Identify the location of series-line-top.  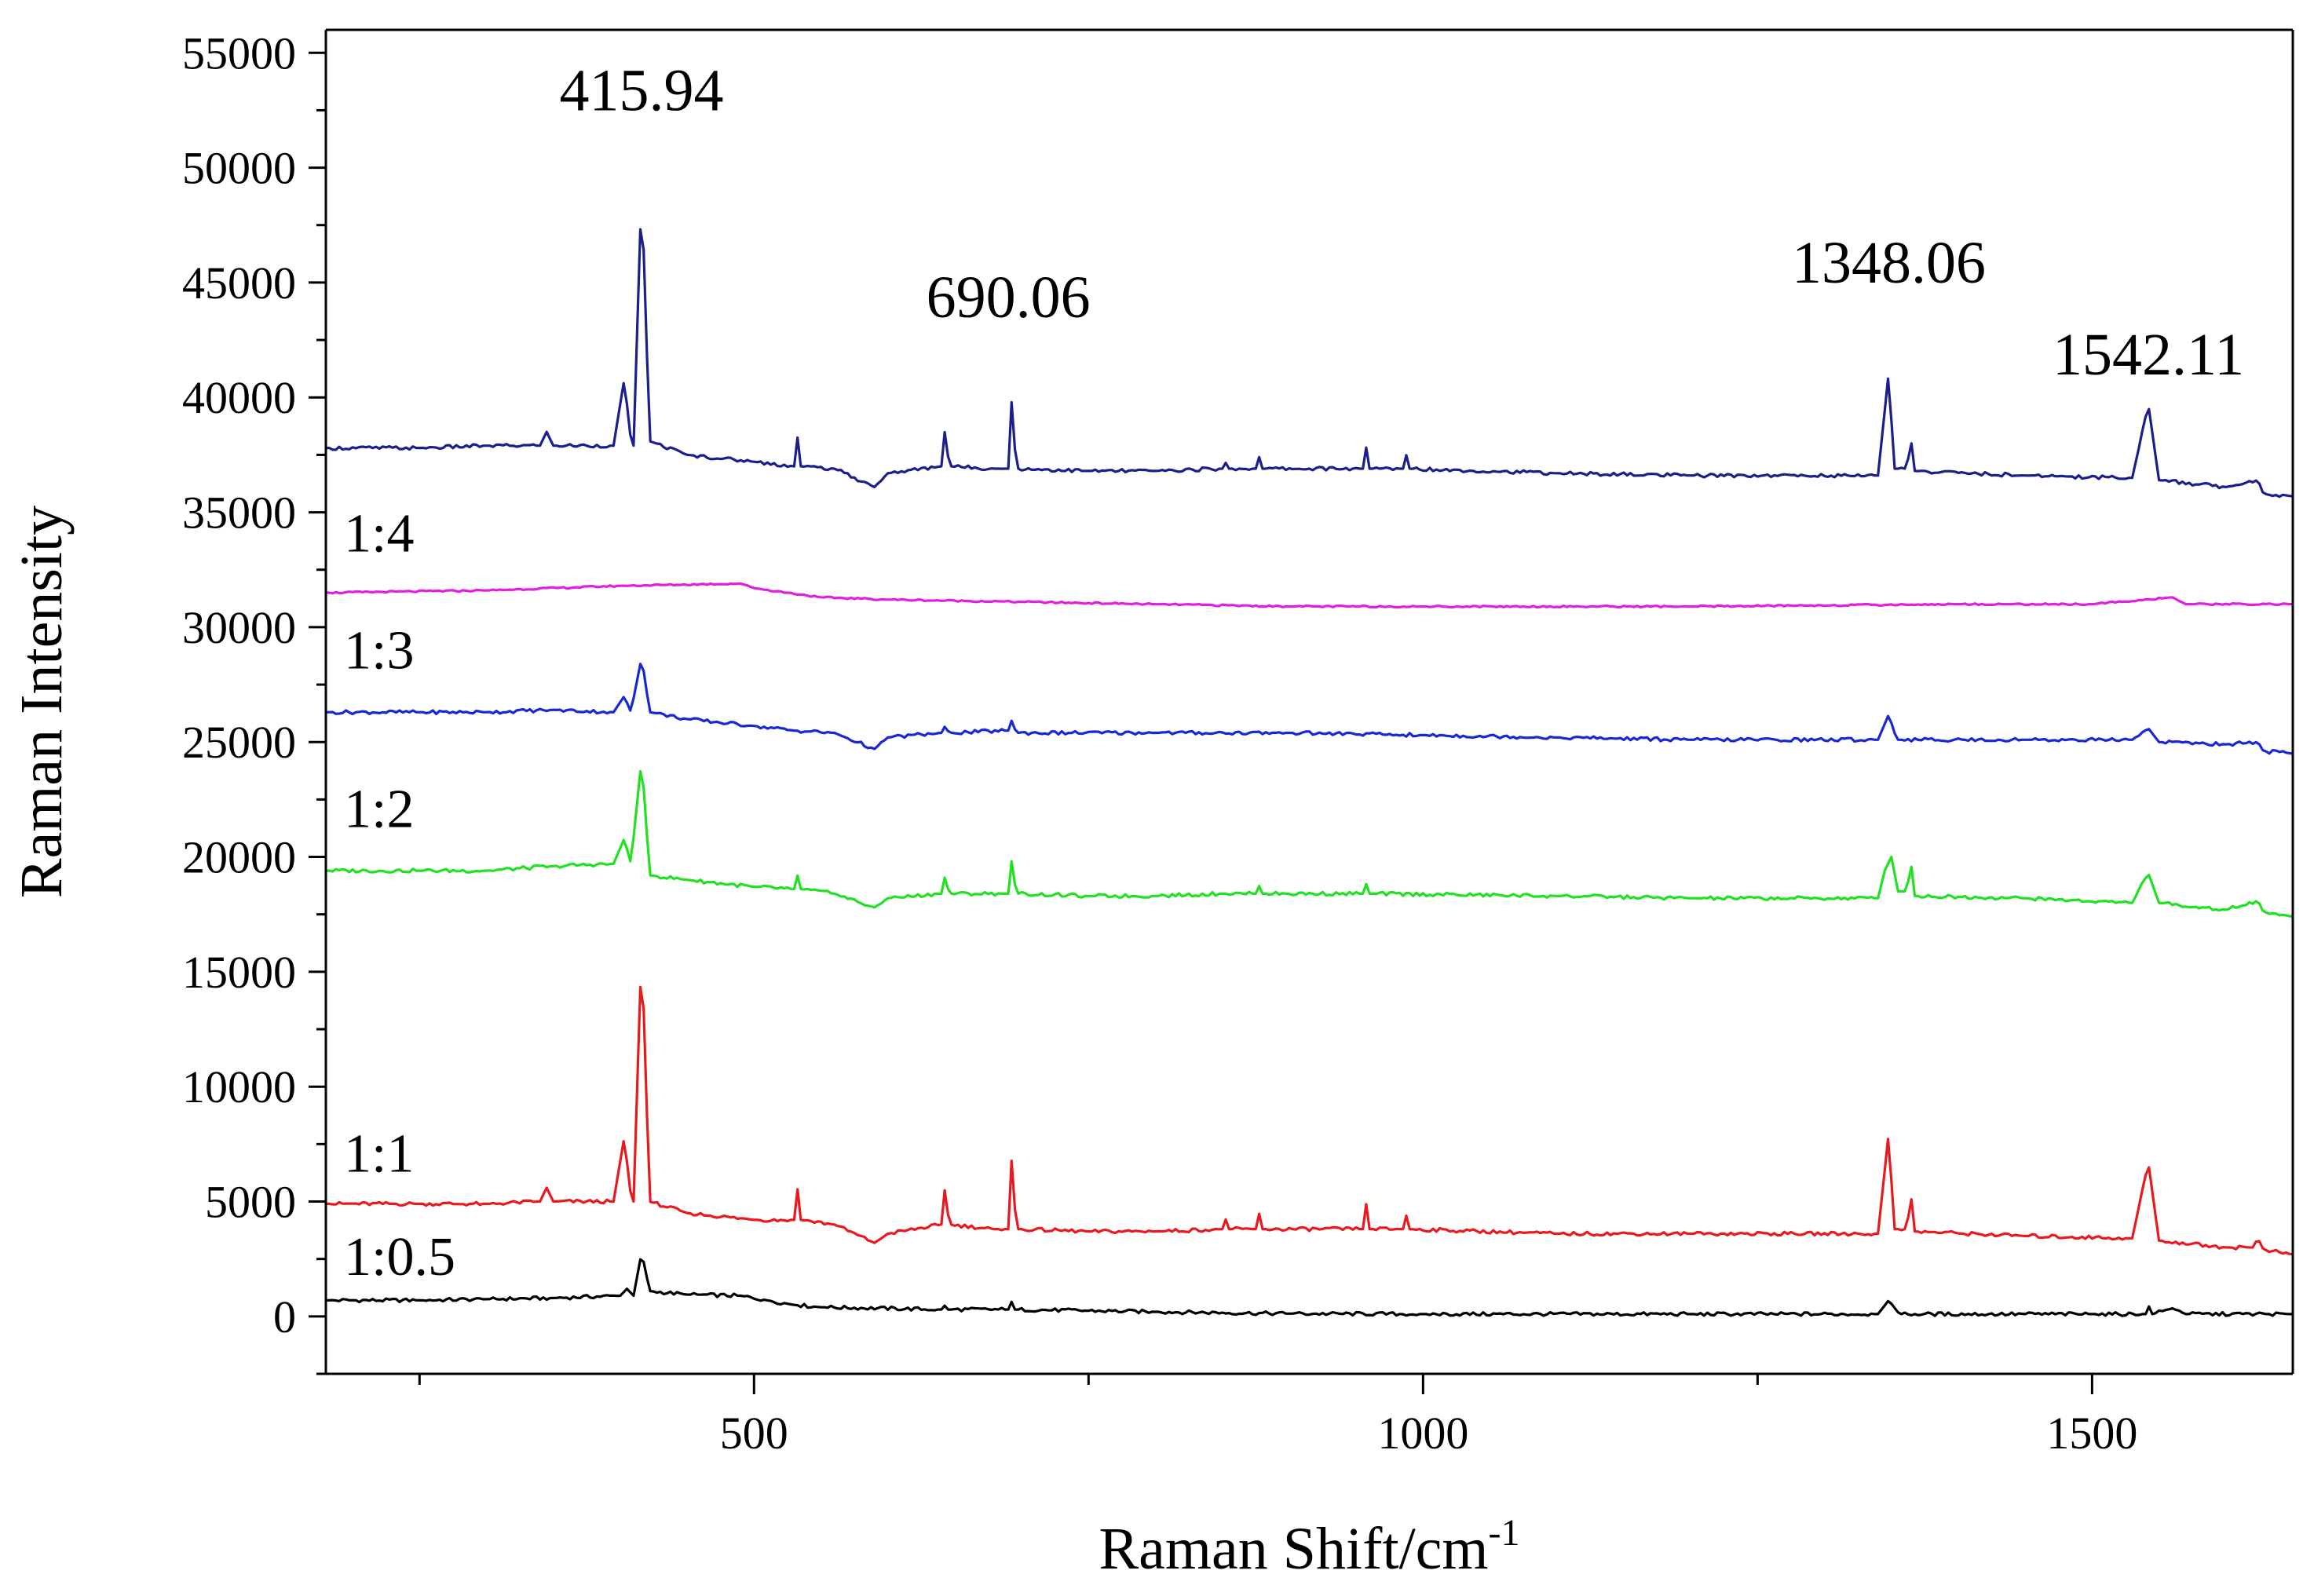
(1310, 363).